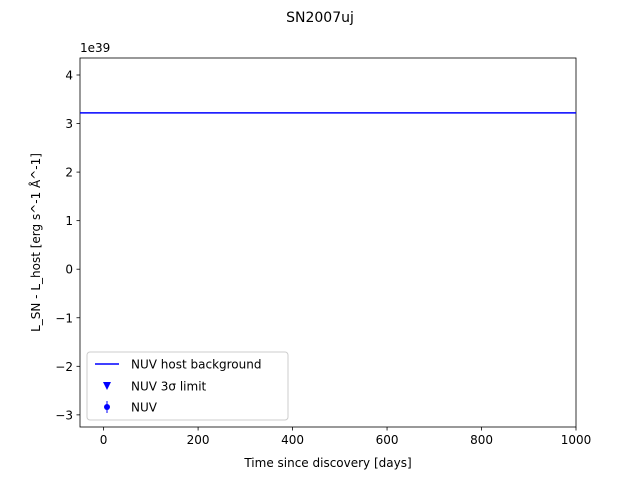 The image size is (640, 480). Describe the element at coordinates (169, 387) in the screenshot. I see `legend-label: NUV 3σ limit` at that location.